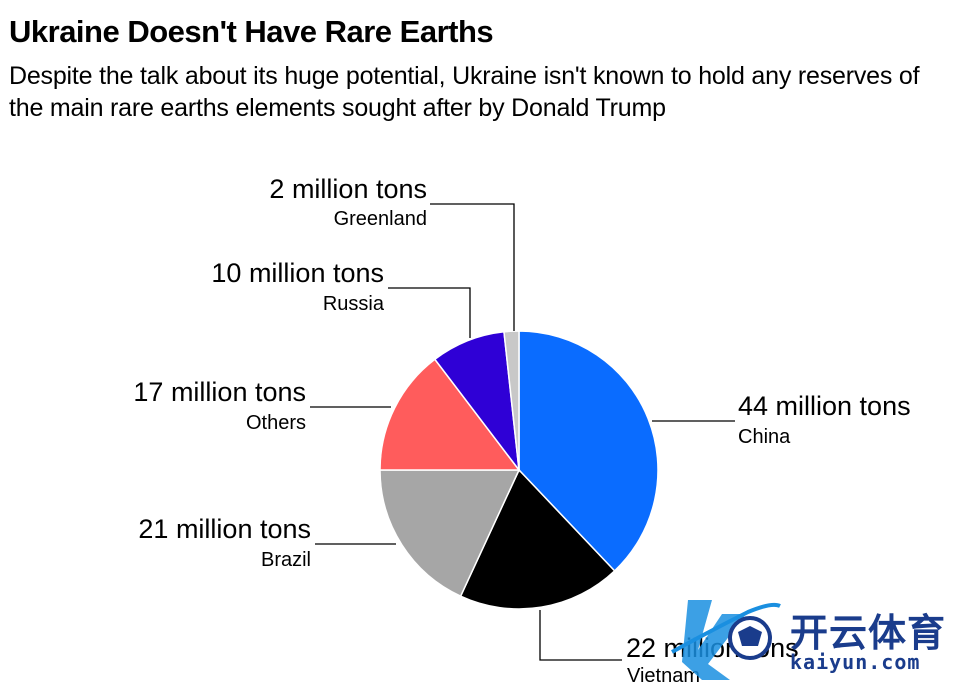 This screenshot has height=695, width=960. What do you see at coordinates (297, 273) in the screenshot?
I see `value-label-russia: 10 million tons` at bounding box center [297, 273].